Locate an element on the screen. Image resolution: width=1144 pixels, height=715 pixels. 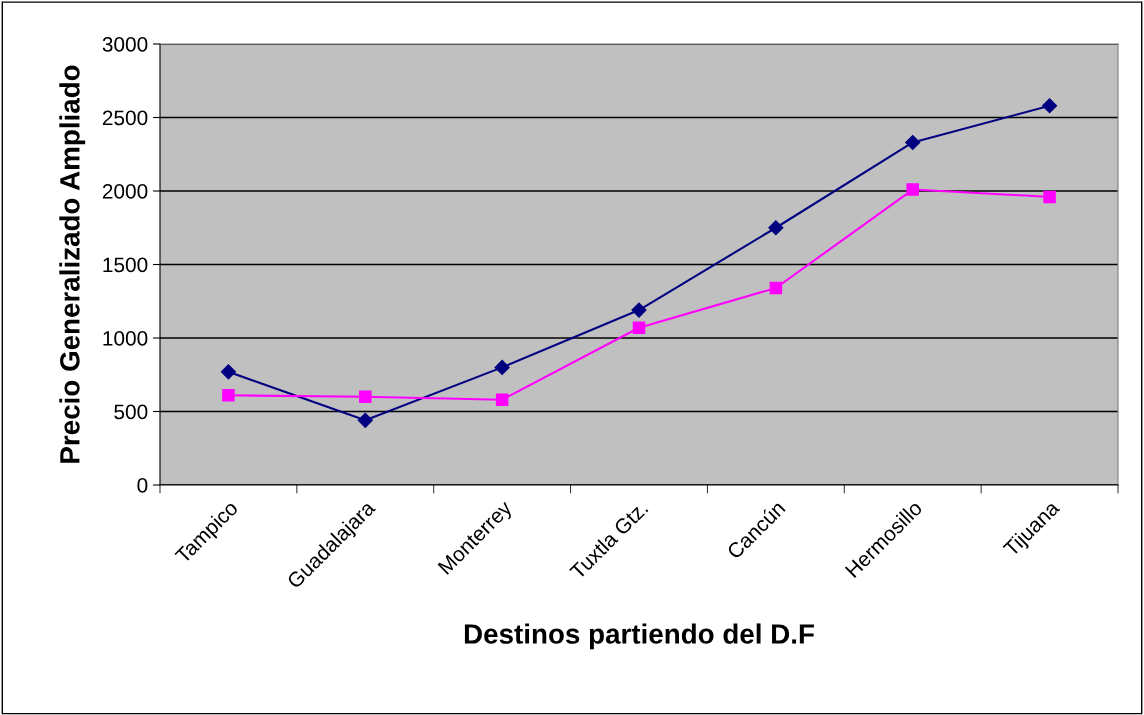
y-tick-label: 3000 is located at coordinates (125, 44).